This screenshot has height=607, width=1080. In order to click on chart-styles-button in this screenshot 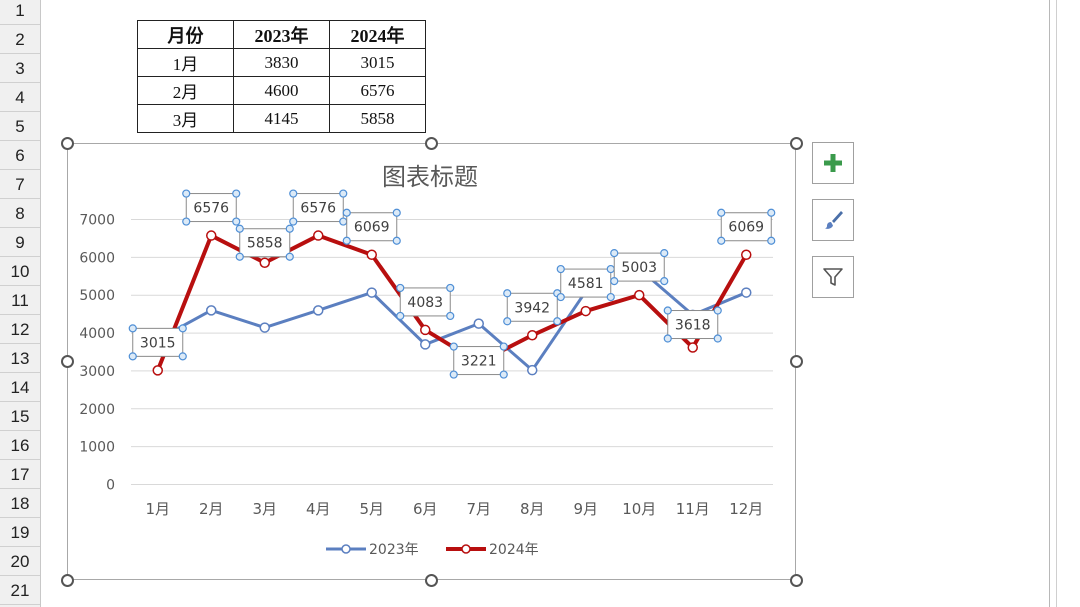, I will do `click(833, 220)`.